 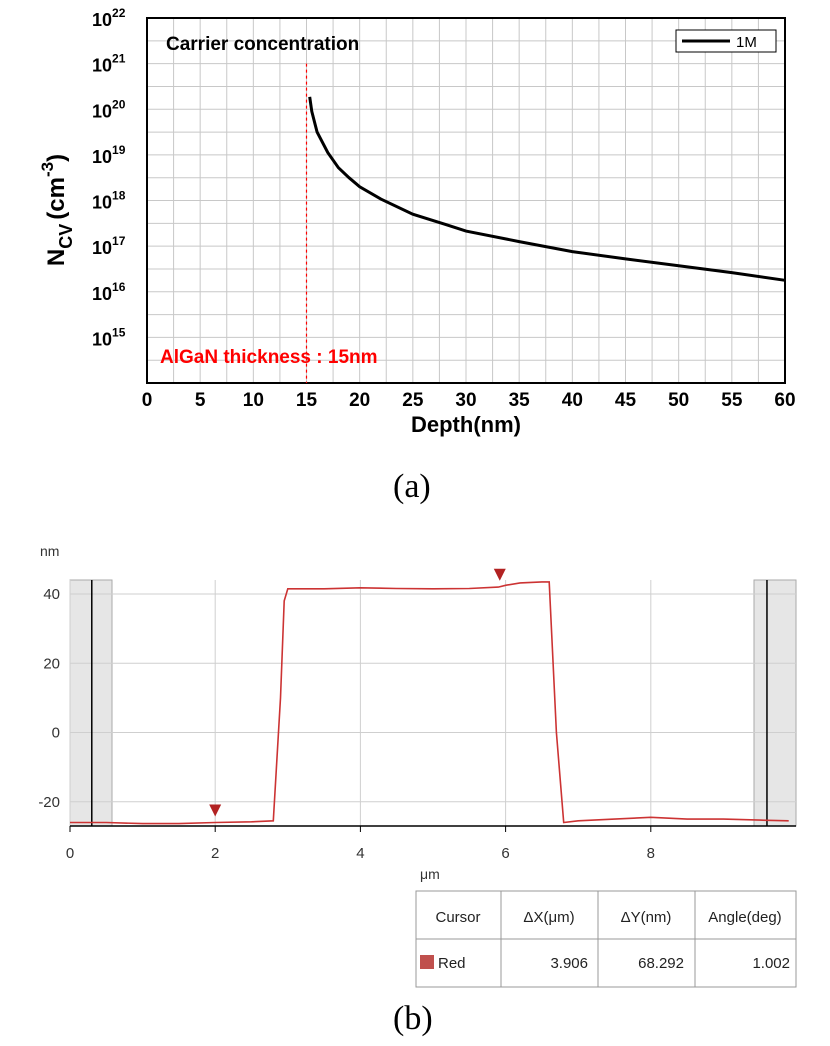 I want to click on y-label-exp: -3, so click(x=47, y=169).